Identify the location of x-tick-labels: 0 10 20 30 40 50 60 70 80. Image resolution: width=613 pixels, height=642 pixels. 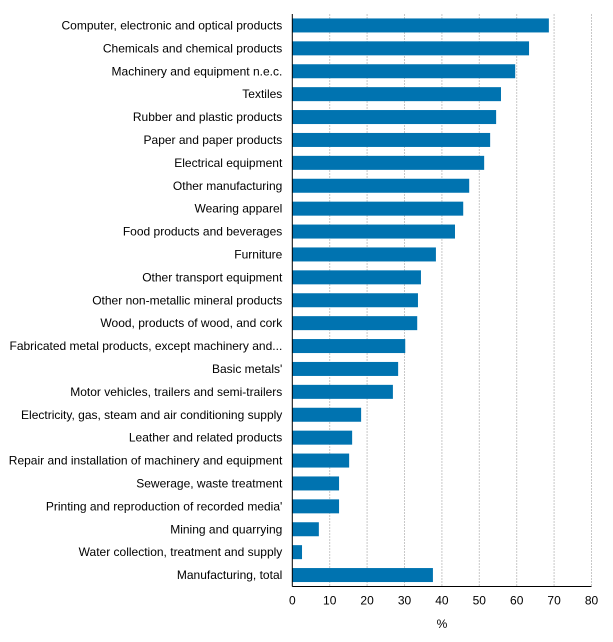
(444, 601).